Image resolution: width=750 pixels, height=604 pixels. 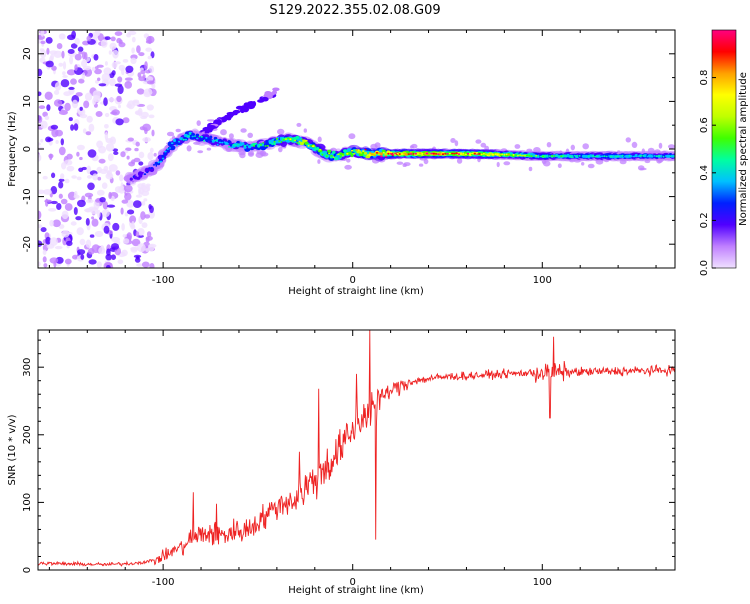 I want to click on colorbar-tick-label: 0.6, so click(x=704, y=125).